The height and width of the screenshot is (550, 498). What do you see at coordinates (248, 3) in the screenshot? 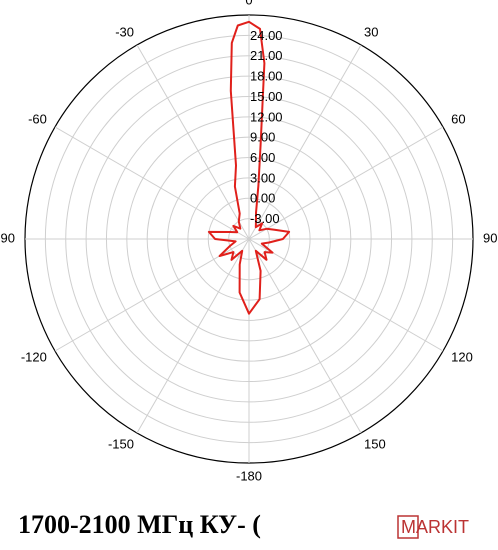
I see `angle-tick-label: 0` at bounding box center [248, 3].